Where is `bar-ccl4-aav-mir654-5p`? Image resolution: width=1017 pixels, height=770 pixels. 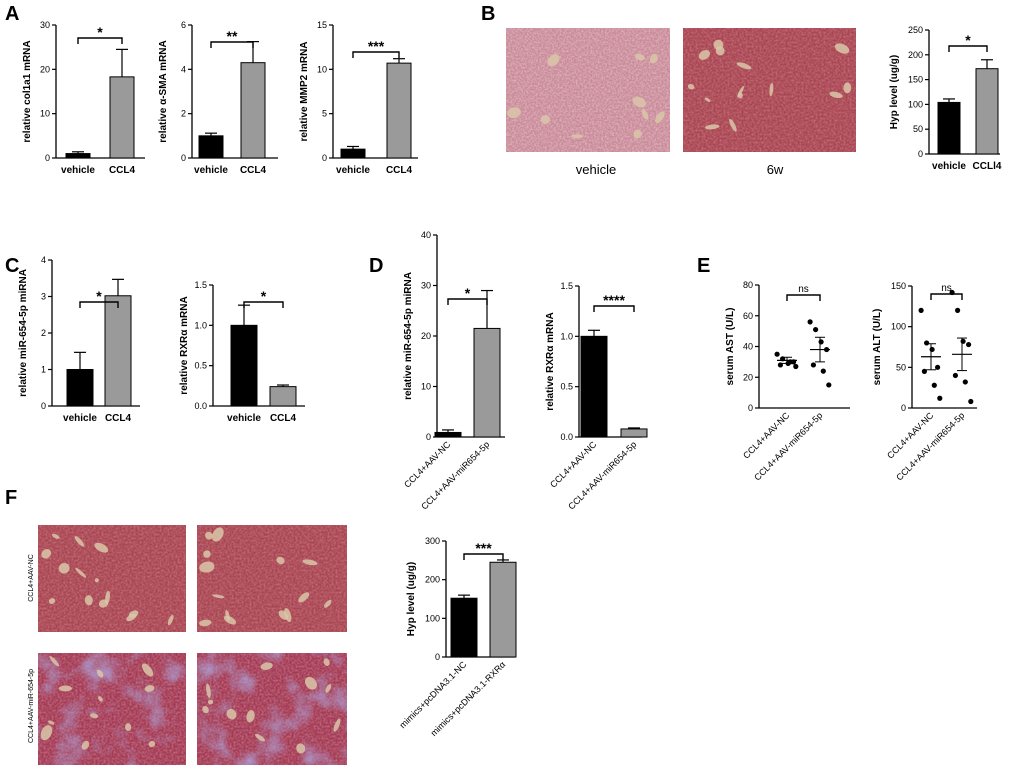 bar-ccl4-aav-mir654-5p is located at coordinates (634, 433).